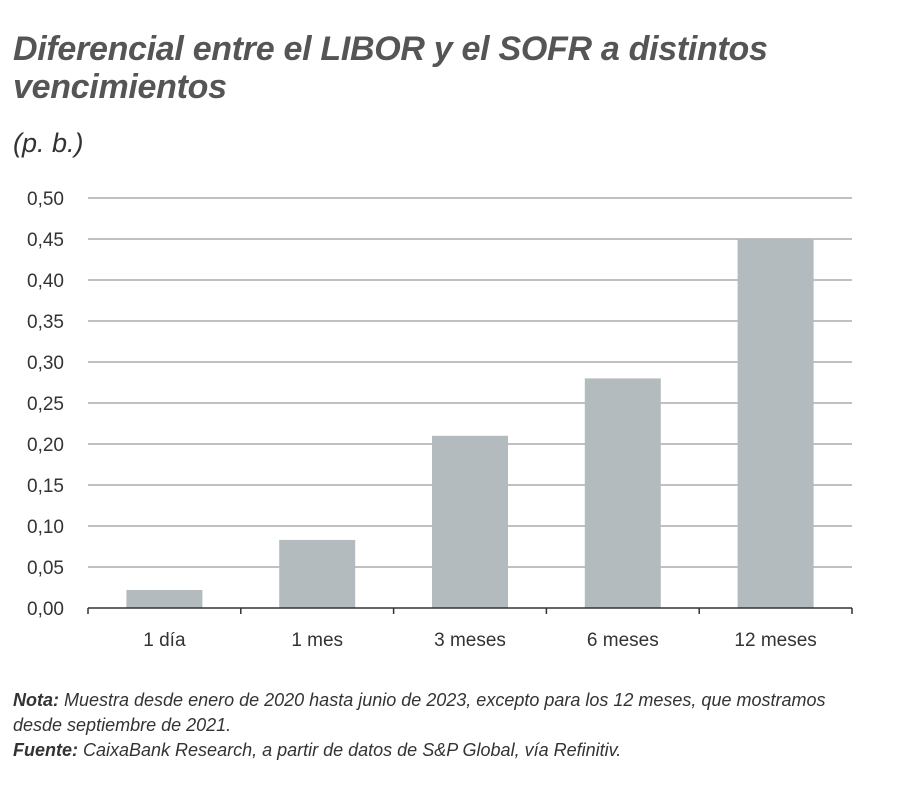 The image size is (900, 794). Describe the element at coordinates (623, 640) in the screenshot. I see `x-tick-label: 6 meses` at that location.